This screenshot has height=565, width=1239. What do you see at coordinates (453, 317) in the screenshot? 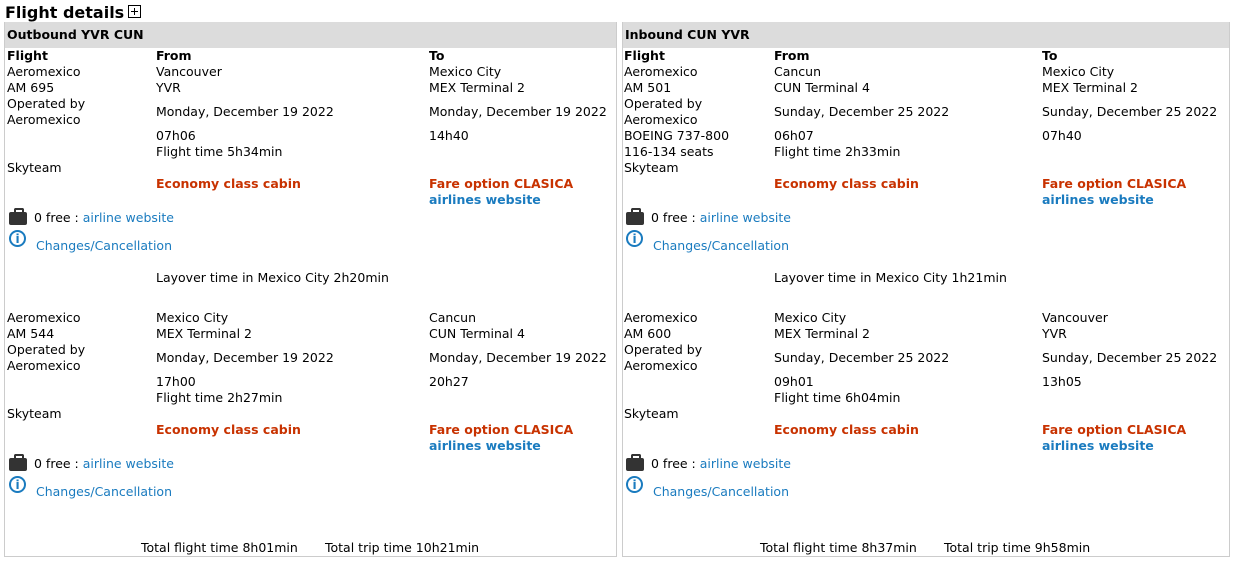
I see `to-city: Cancun` at bounding box center [453, 317].